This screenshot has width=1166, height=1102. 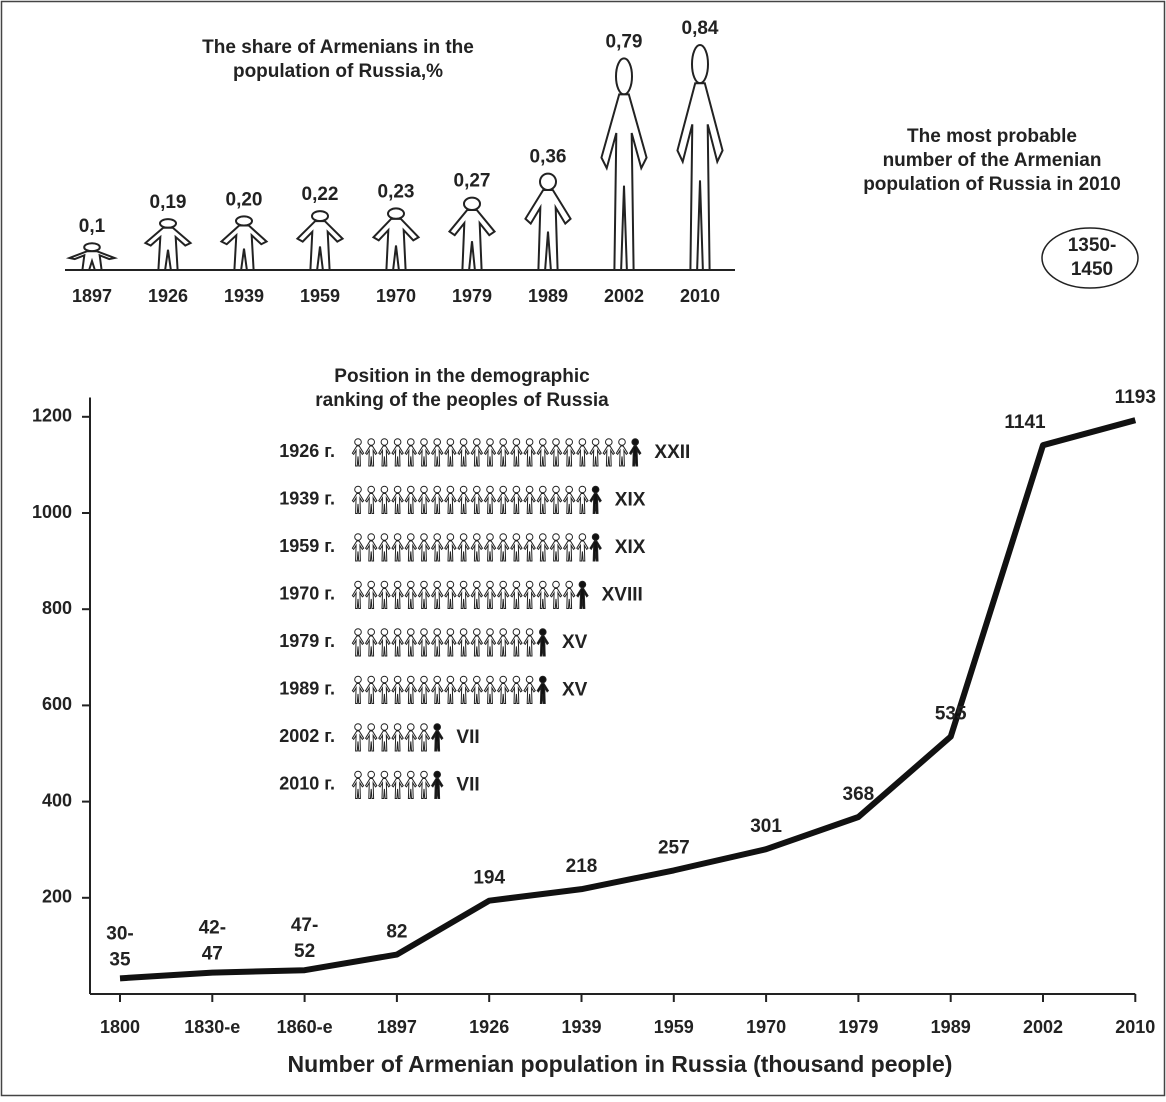 What do you see at coordinates (244, 199) in the screenshot?
I see `value-label: 0,20` at bounding box center [244, 199].